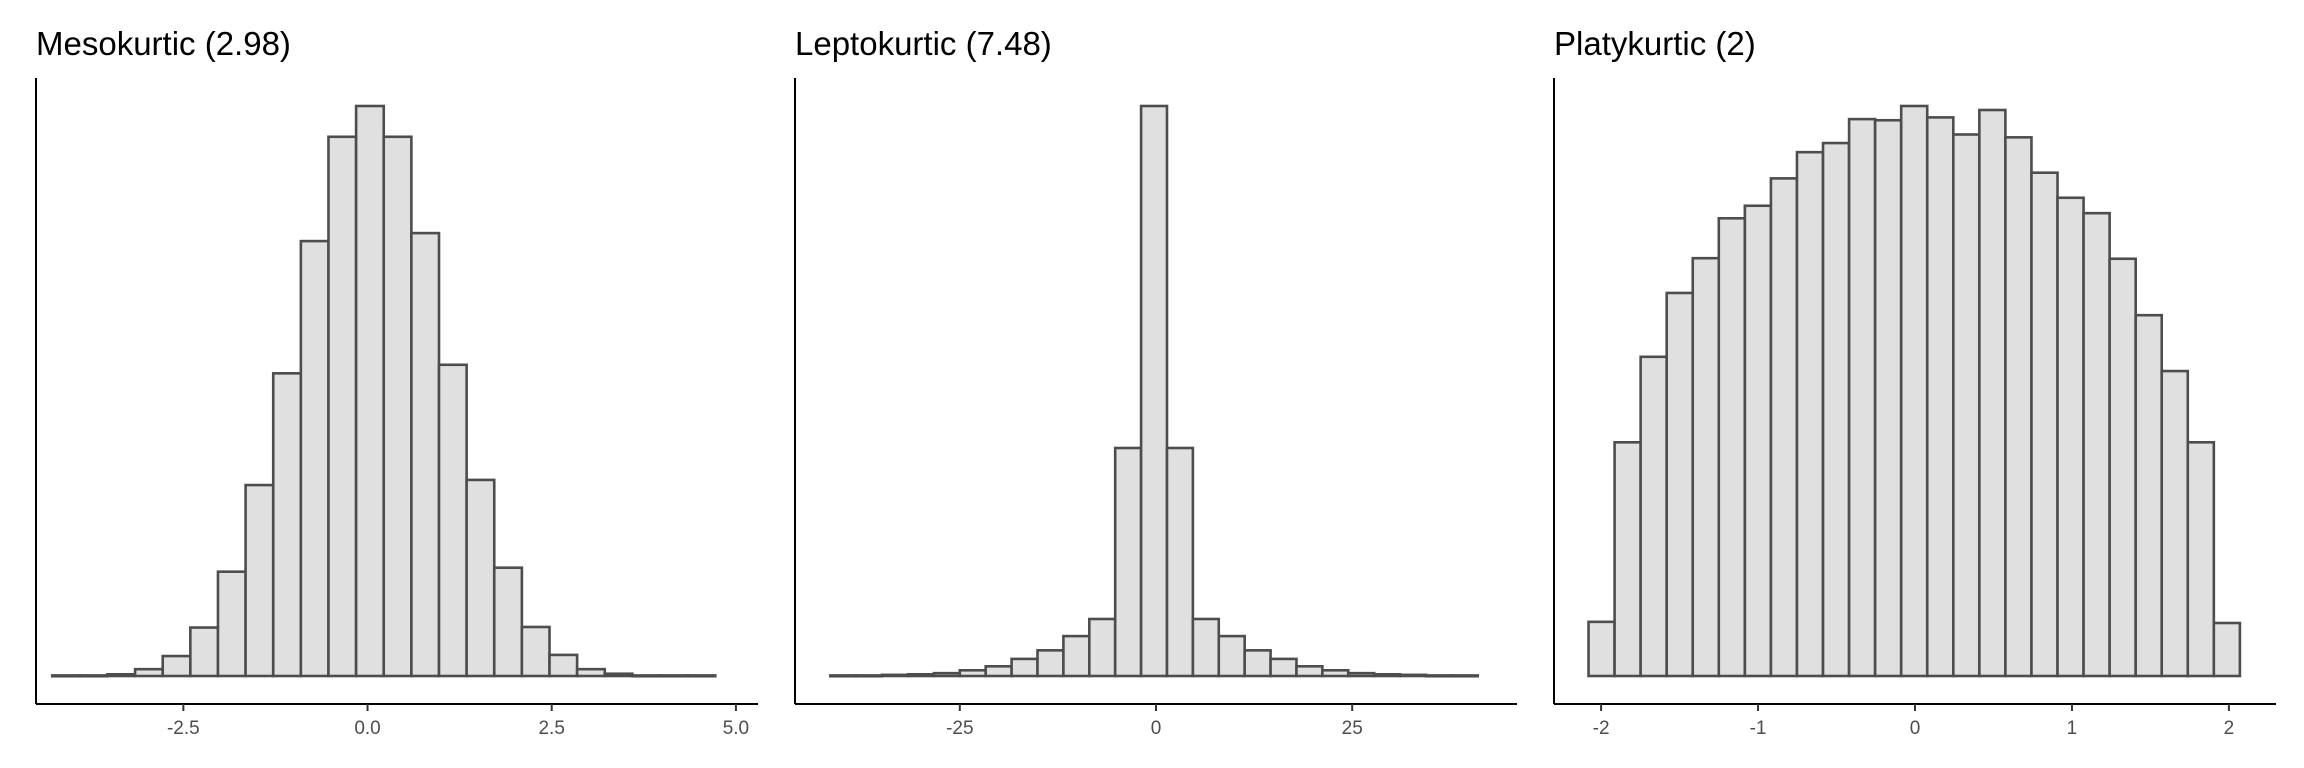  What do you see at coordinates (458, 721) in the screenshot?
I see `x-tick-group: -2.5 0.0 2.5 5.0` at bounding box center [458, 721].